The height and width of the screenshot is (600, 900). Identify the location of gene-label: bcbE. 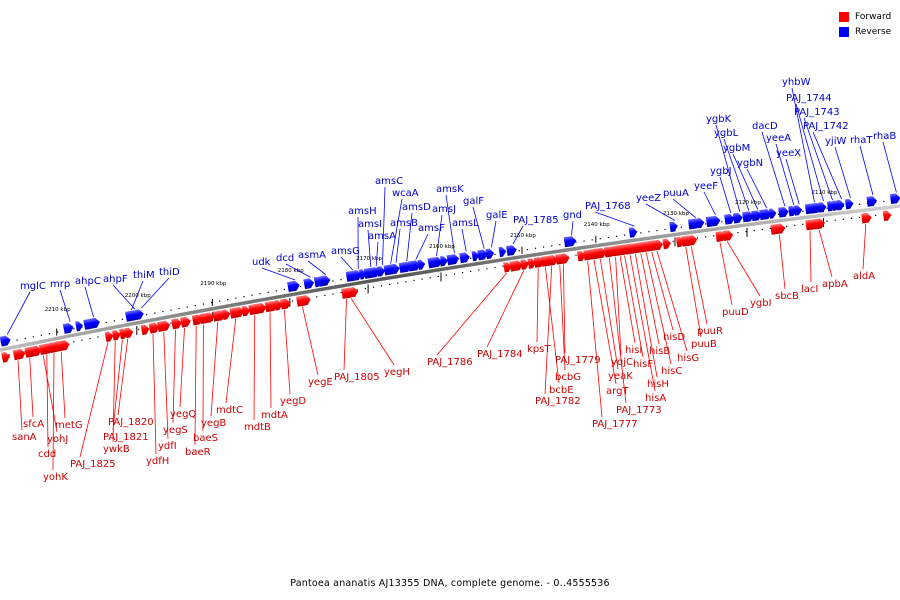
(561, 390).